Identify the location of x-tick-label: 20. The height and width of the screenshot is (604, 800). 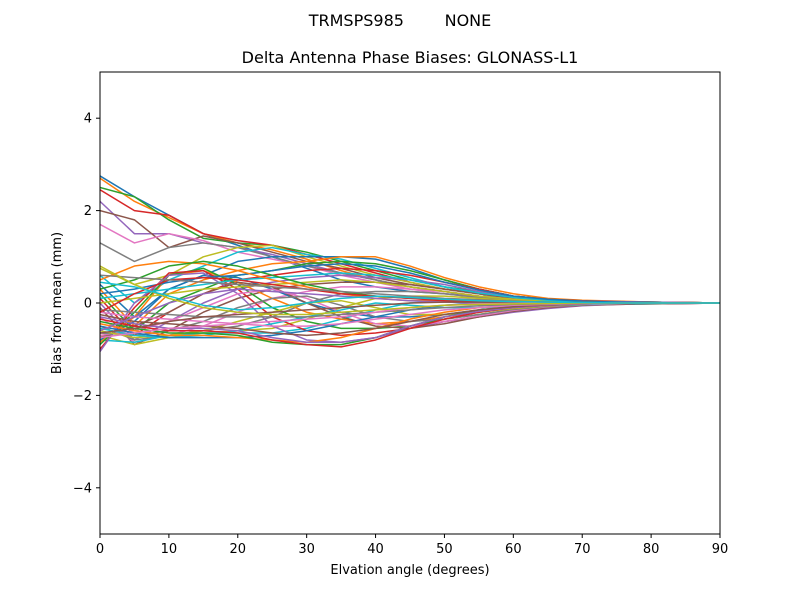
(238, 549).